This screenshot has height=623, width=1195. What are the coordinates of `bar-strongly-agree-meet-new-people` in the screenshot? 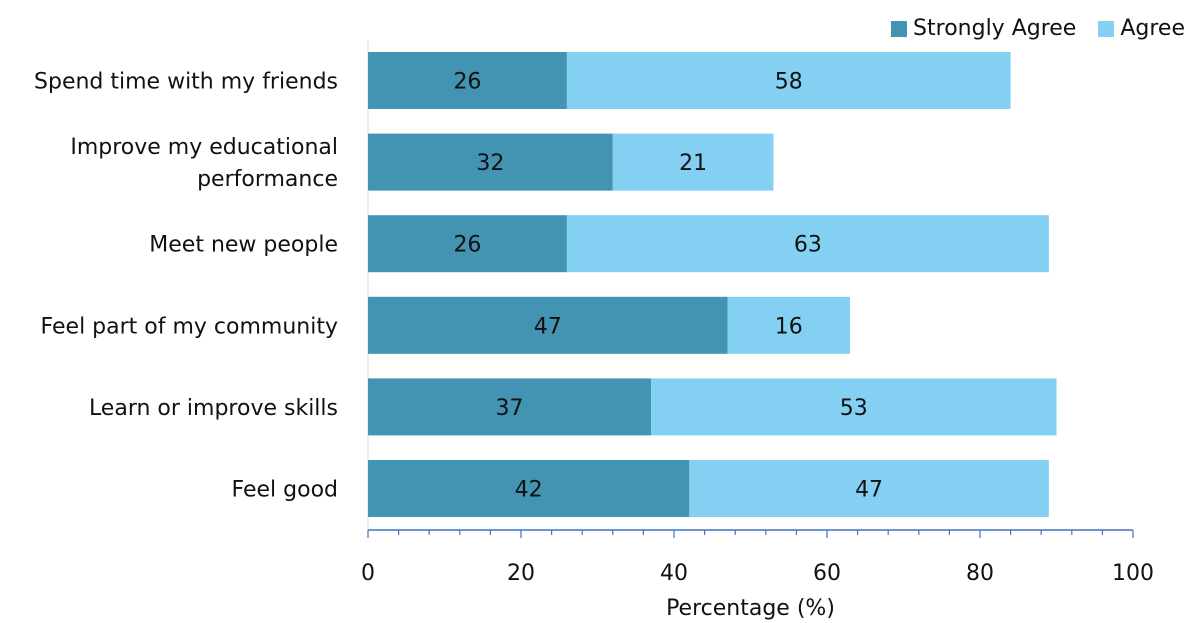 It's located at (467, 244).